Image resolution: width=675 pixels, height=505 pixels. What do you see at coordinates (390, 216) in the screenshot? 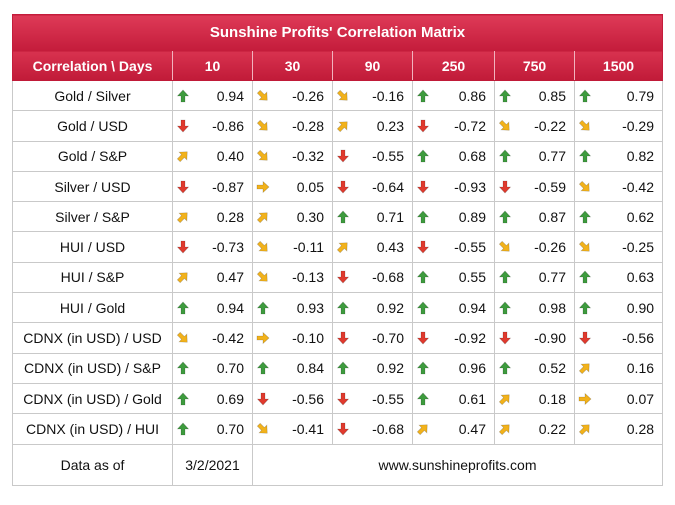
I see `correlation-value: 0.71` at bounding box center [390, 216].